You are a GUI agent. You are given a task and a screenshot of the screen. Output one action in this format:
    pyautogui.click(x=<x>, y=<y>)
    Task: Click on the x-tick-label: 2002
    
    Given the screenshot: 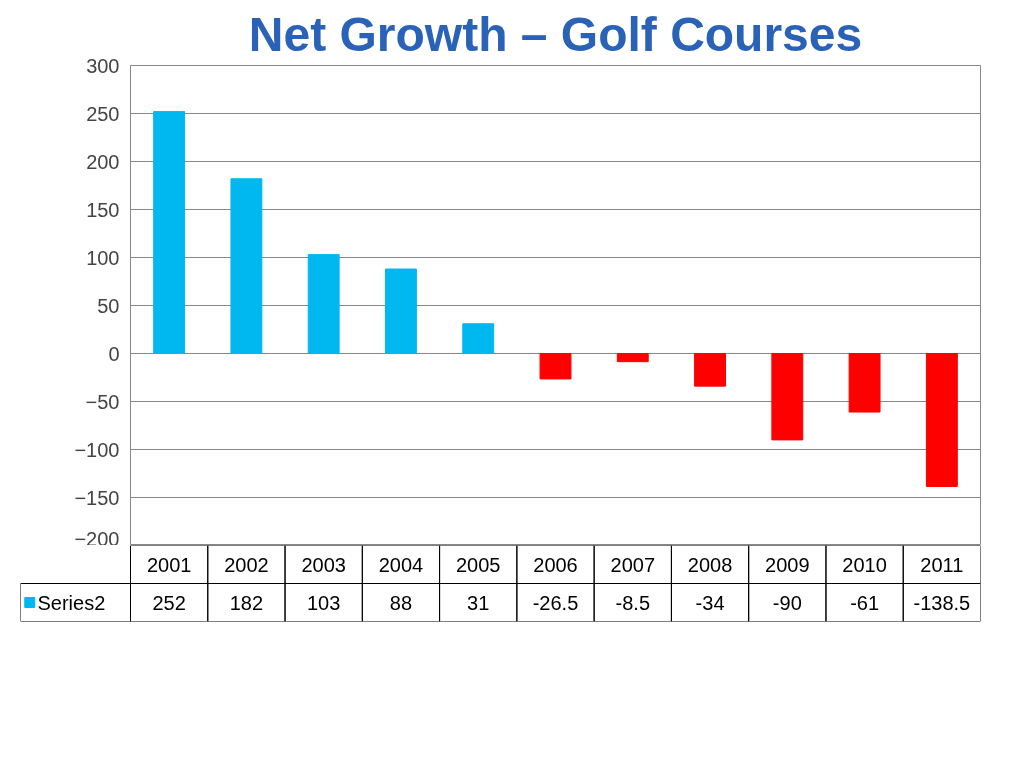 What is the action you would take?
    pyautogui.click(x=246, y=564)
    